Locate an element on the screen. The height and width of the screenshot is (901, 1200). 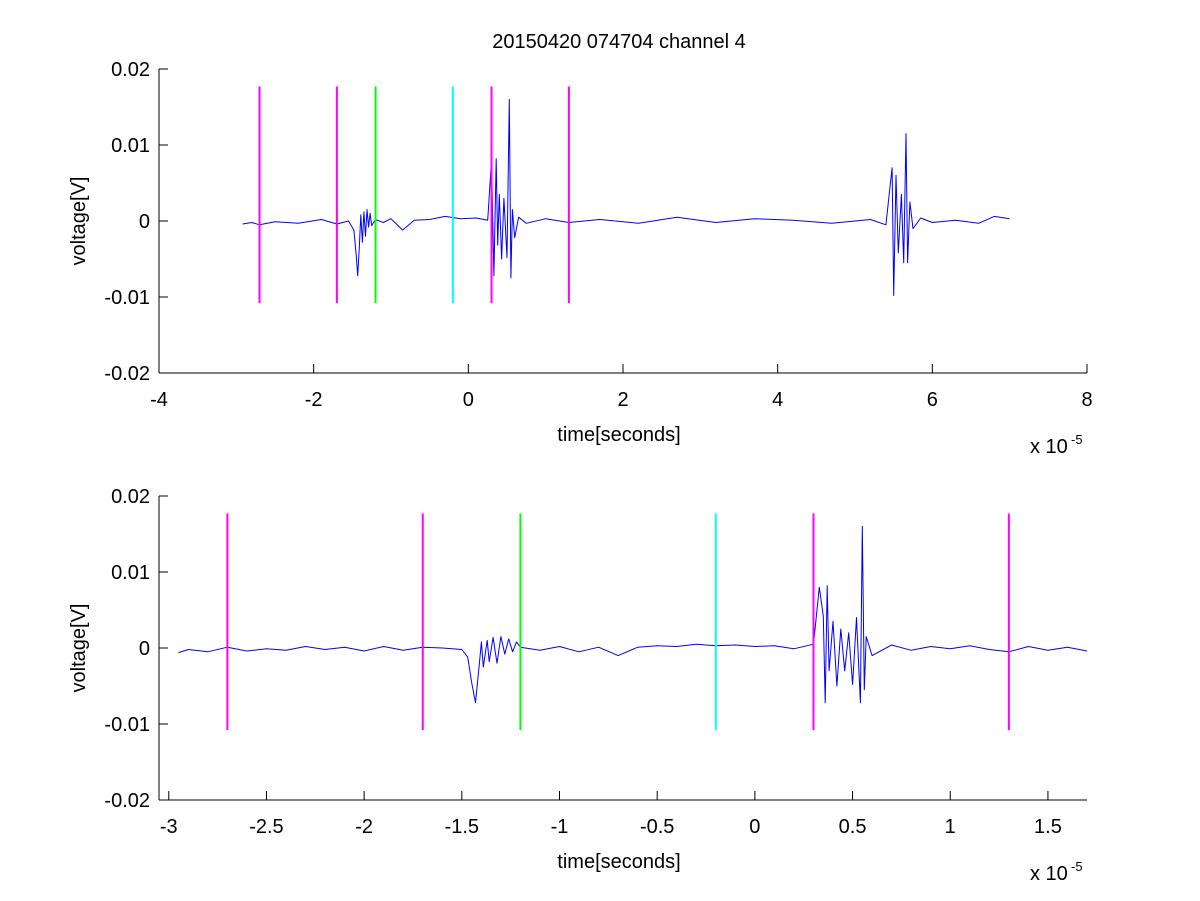
x-tick-label: 4 is located at coordinates (777, 400).